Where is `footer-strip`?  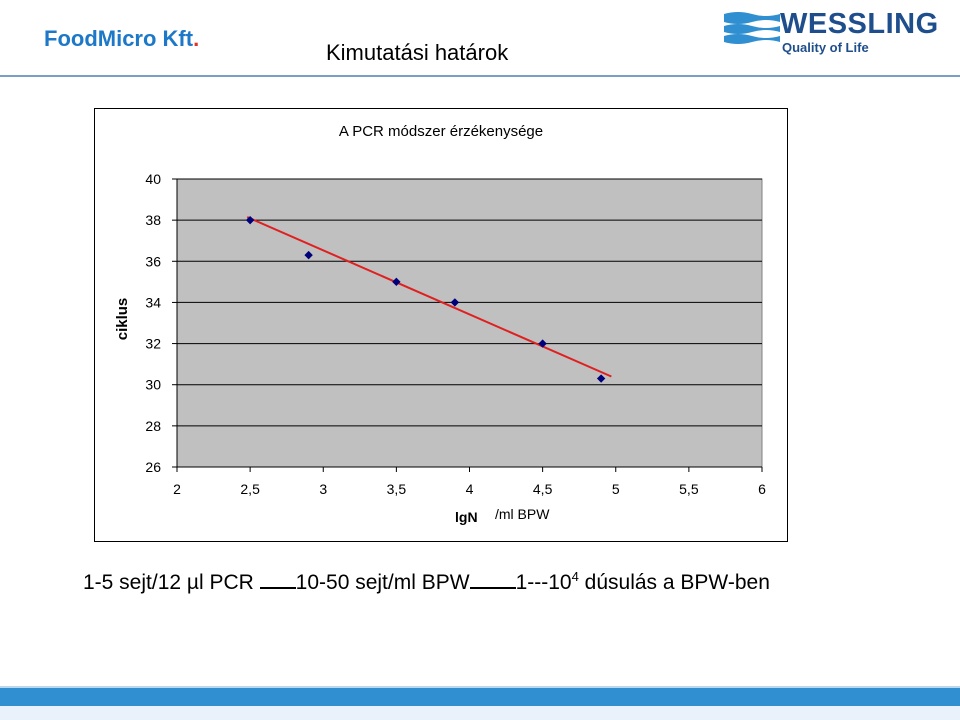
footer-strip is located at coordinates (480, 713).